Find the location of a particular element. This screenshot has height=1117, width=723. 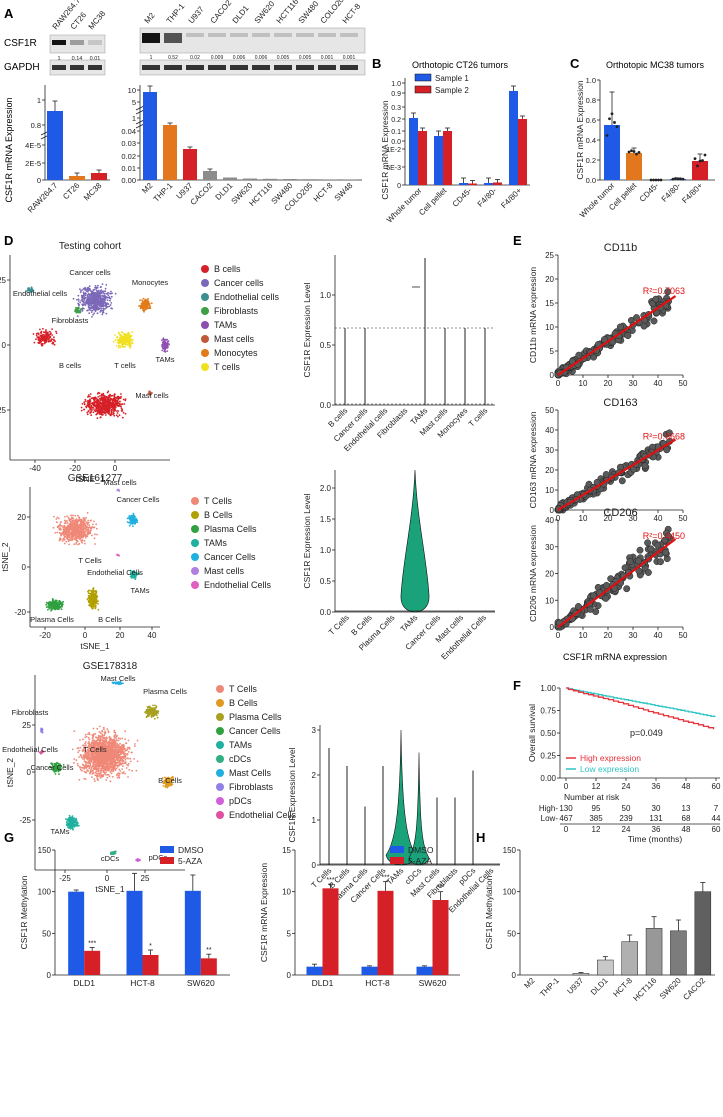

y-tick-label: 25 is located at coordinates (3, 280).